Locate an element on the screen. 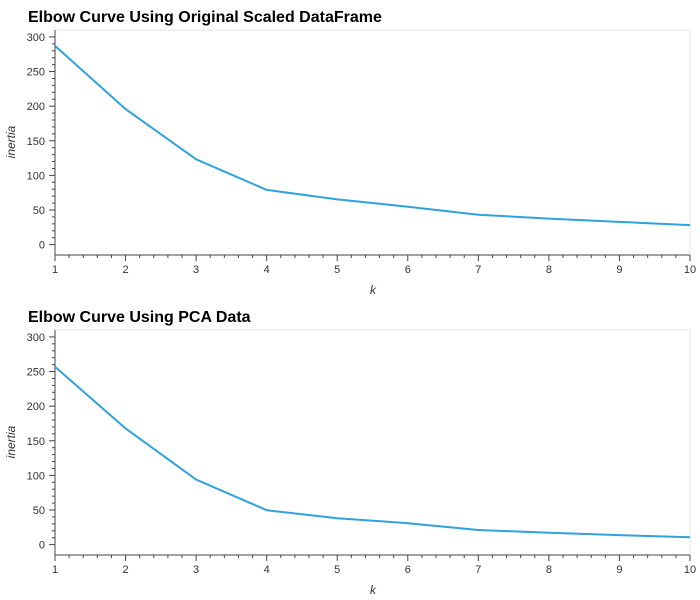 The image size is (700, 600). chart-title: Elbow Curve Using PCA Data is located at coordinates (139, 317).